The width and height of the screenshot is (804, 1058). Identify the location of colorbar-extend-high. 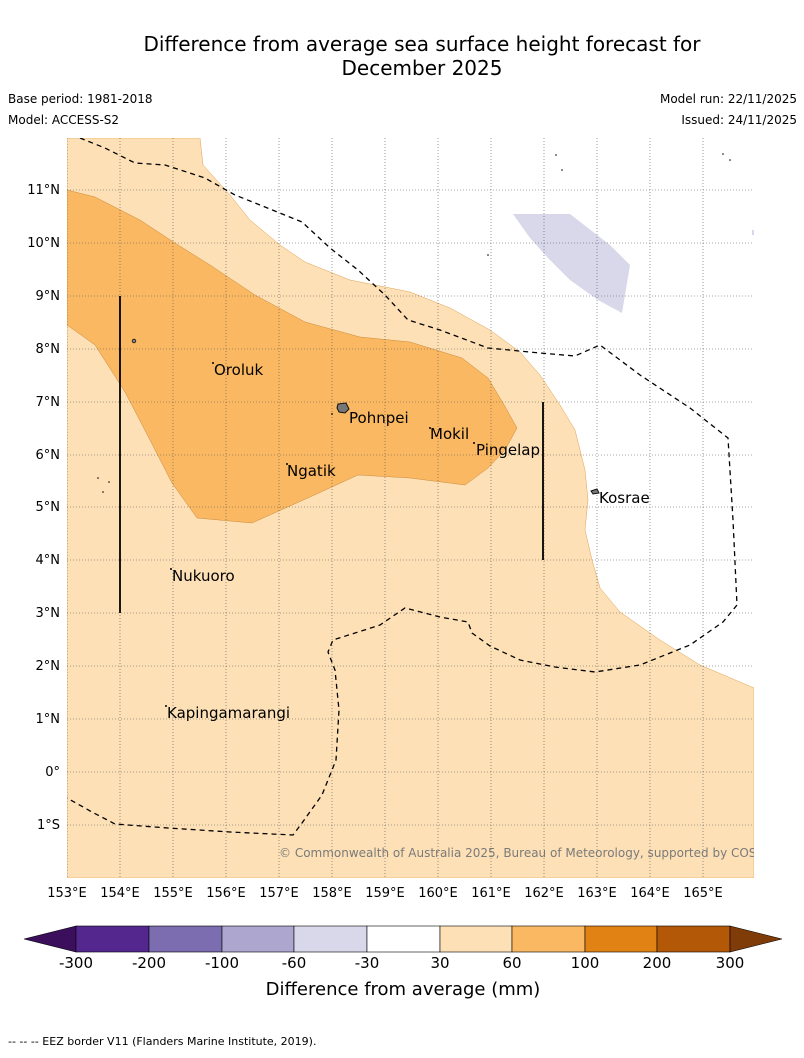
(756, 939).